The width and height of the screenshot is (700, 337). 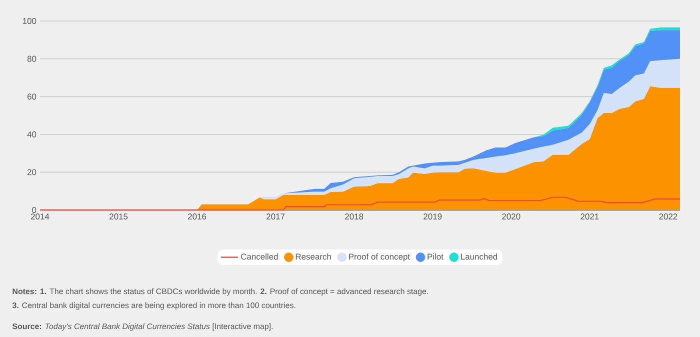 I want to click on x-tick-label: 2017, so click(x=275, y=217).